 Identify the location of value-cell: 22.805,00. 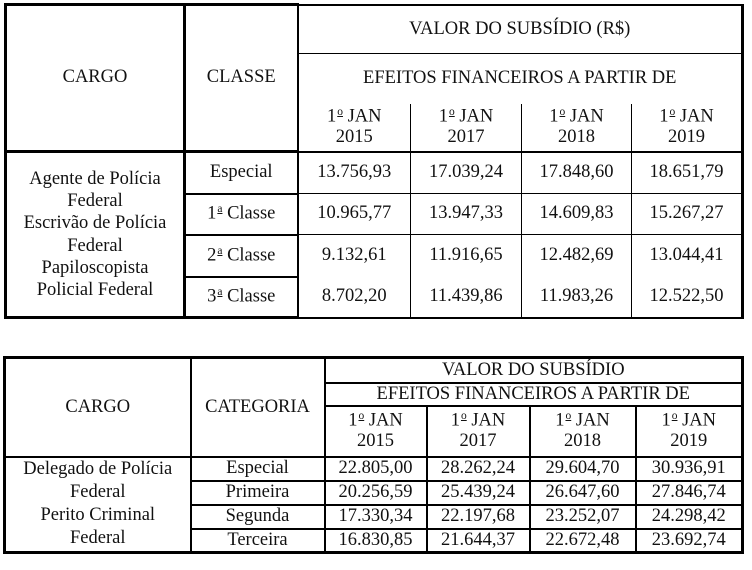
(375, 468).